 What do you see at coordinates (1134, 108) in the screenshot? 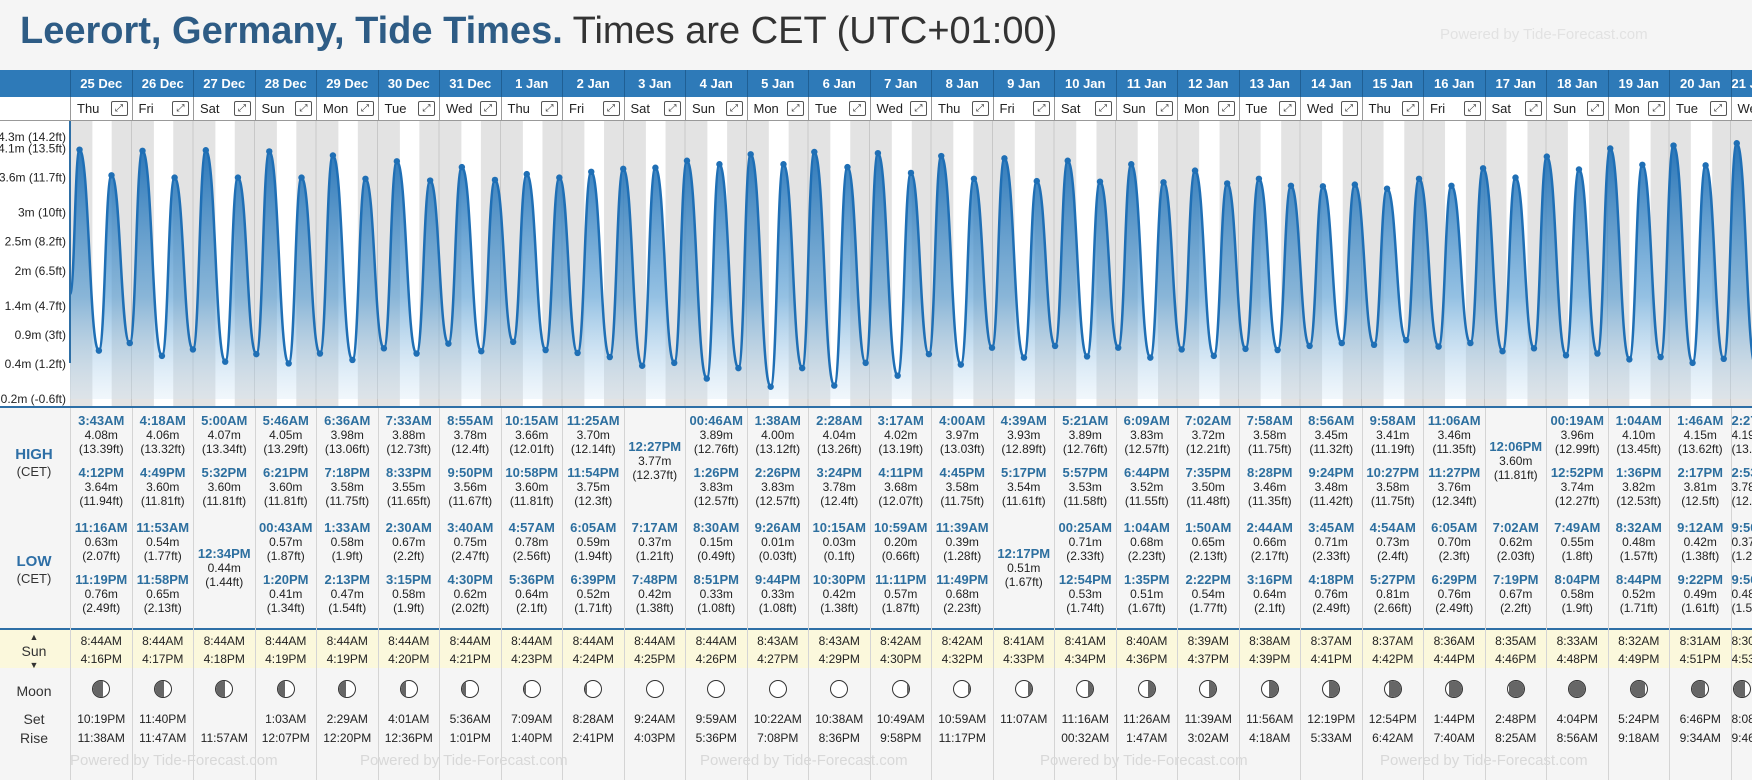
I see `weekday-label: Sun` at bounding box center [1134, 108].